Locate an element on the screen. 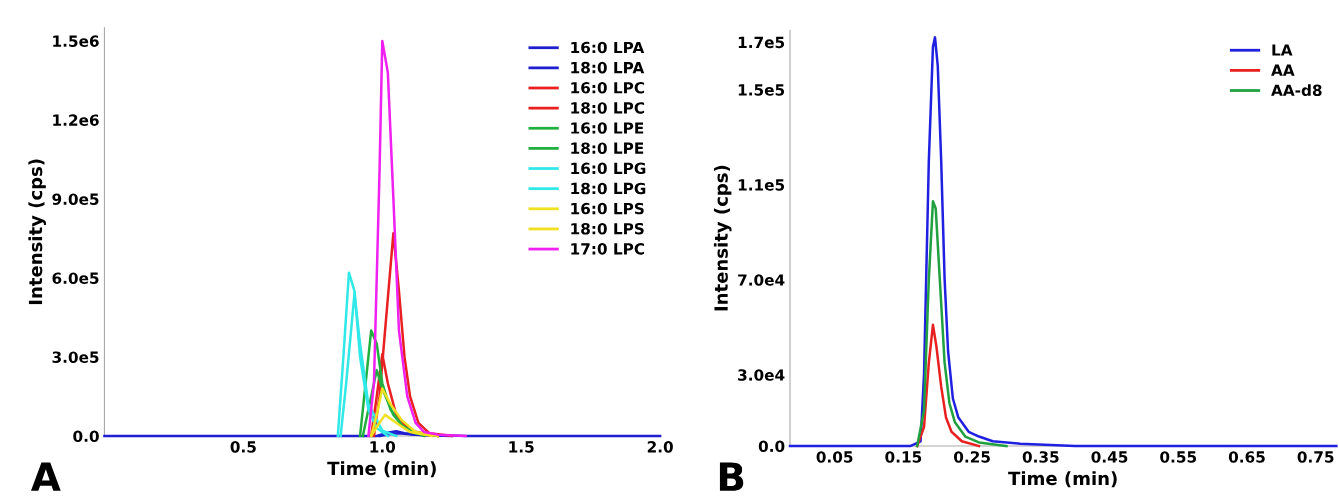 The height and width of the screenshot is (504, 1339). y-tick-label: 1.7e5 is located at coordinates (761, 42).